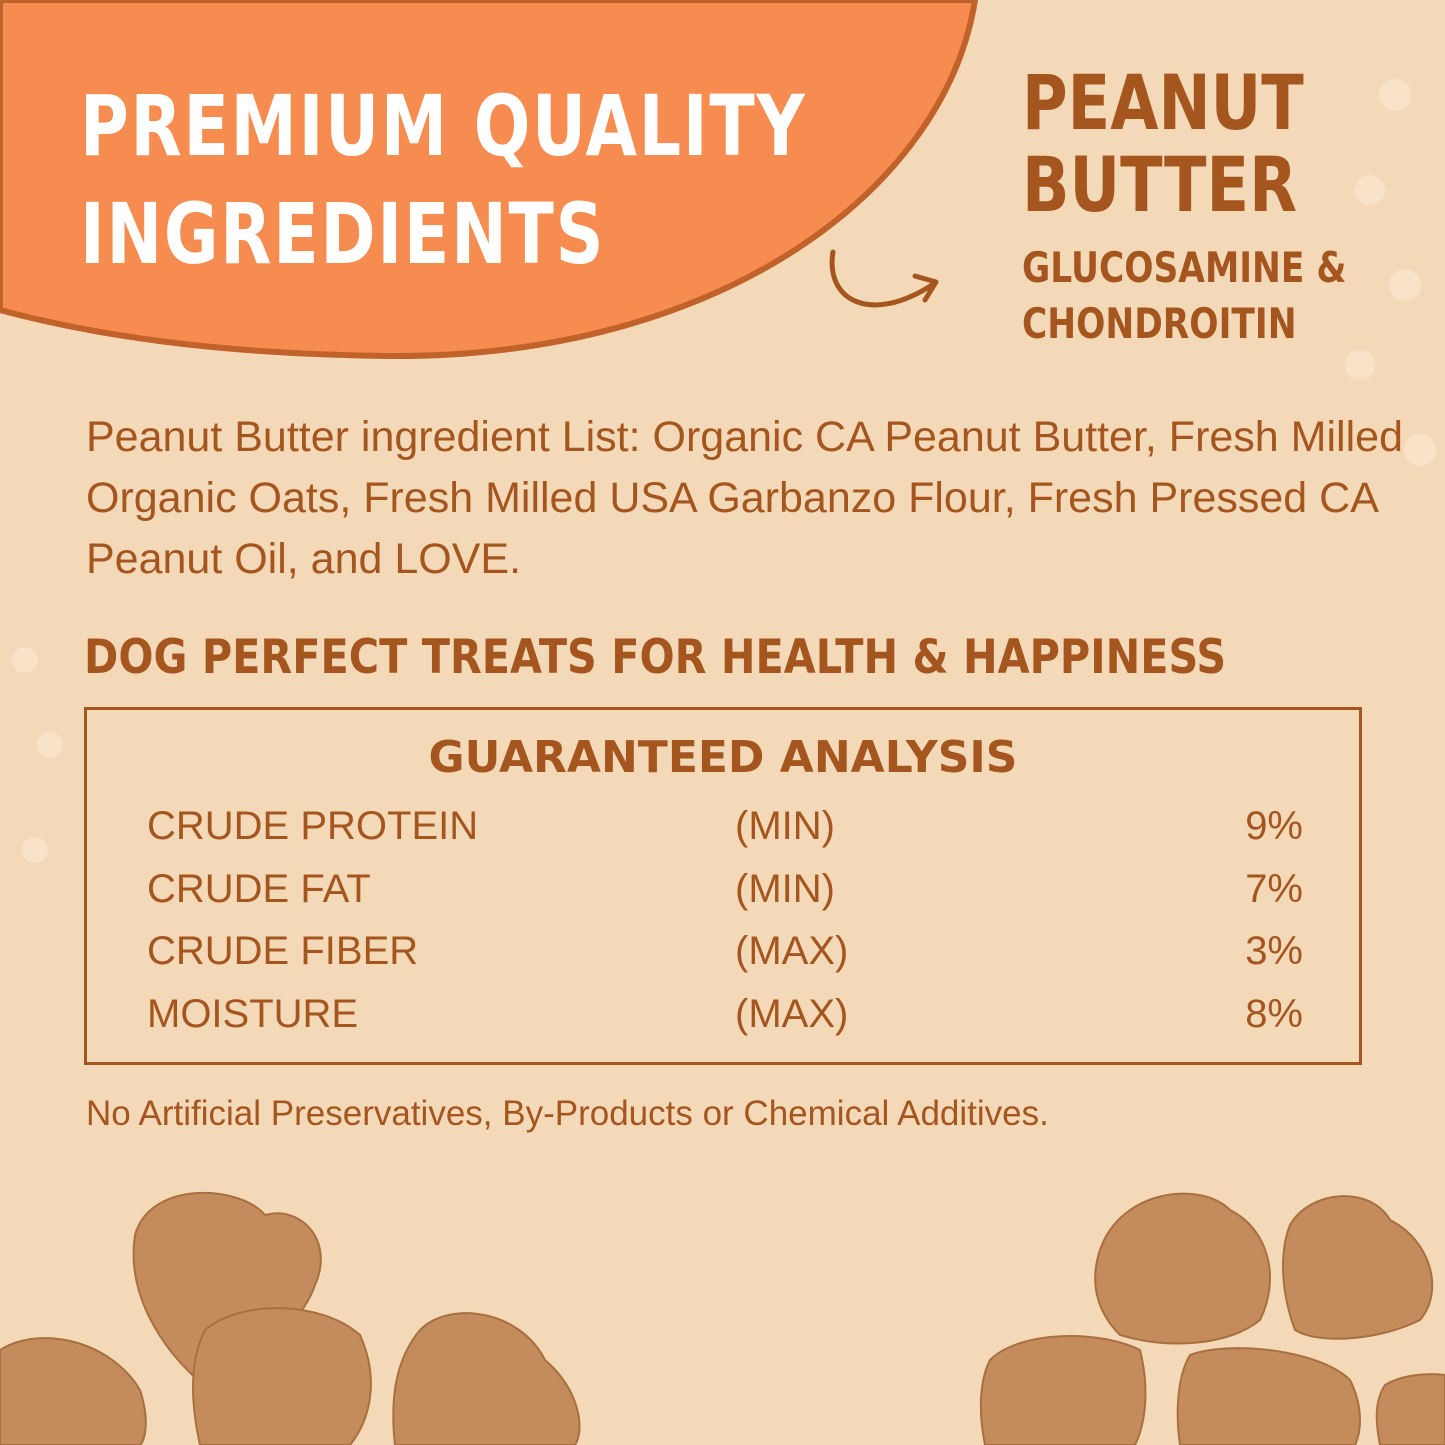 Image resolution: width=1445 pixels, height=1445 pixels. I want to click on headline-line-1: PREMIUM QUALITY, so click(443, 126).